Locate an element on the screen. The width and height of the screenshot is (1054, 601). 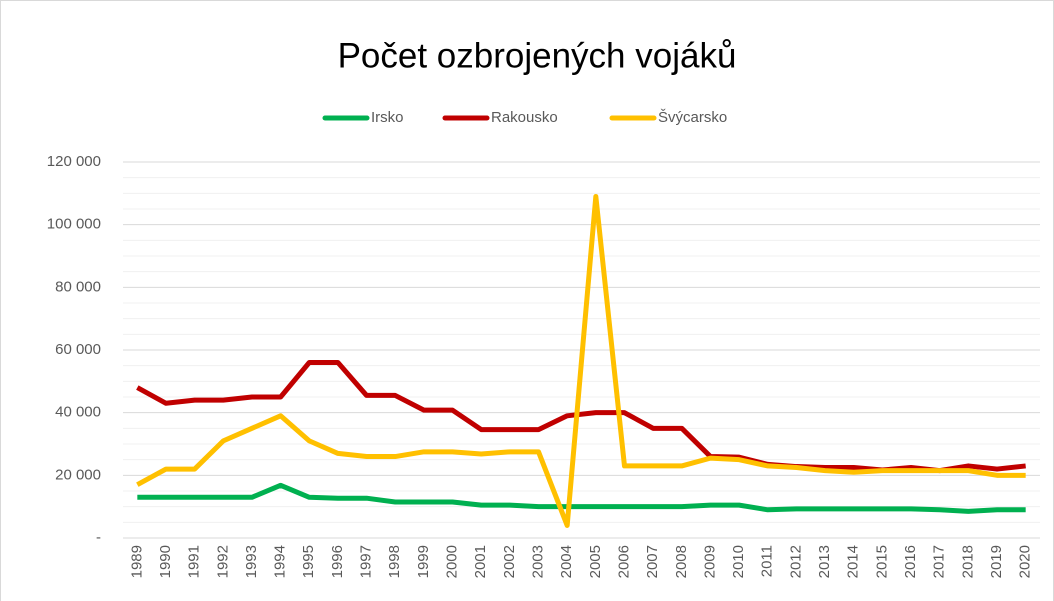
x-tick-label: 1994 is located at coordinates (280, 561).